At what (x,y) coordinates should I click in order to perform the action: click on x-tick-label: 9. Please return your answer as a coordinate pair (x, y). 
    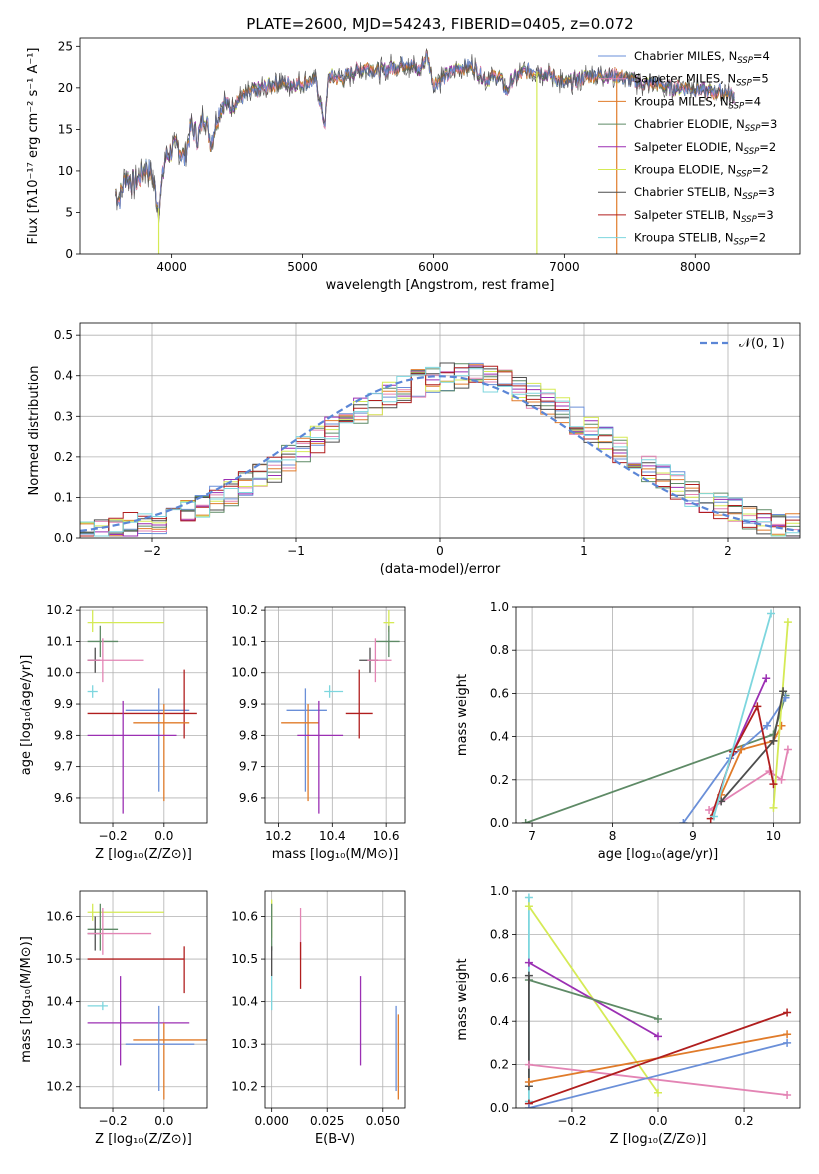
    Looking at the image, I should click on (693, 836).